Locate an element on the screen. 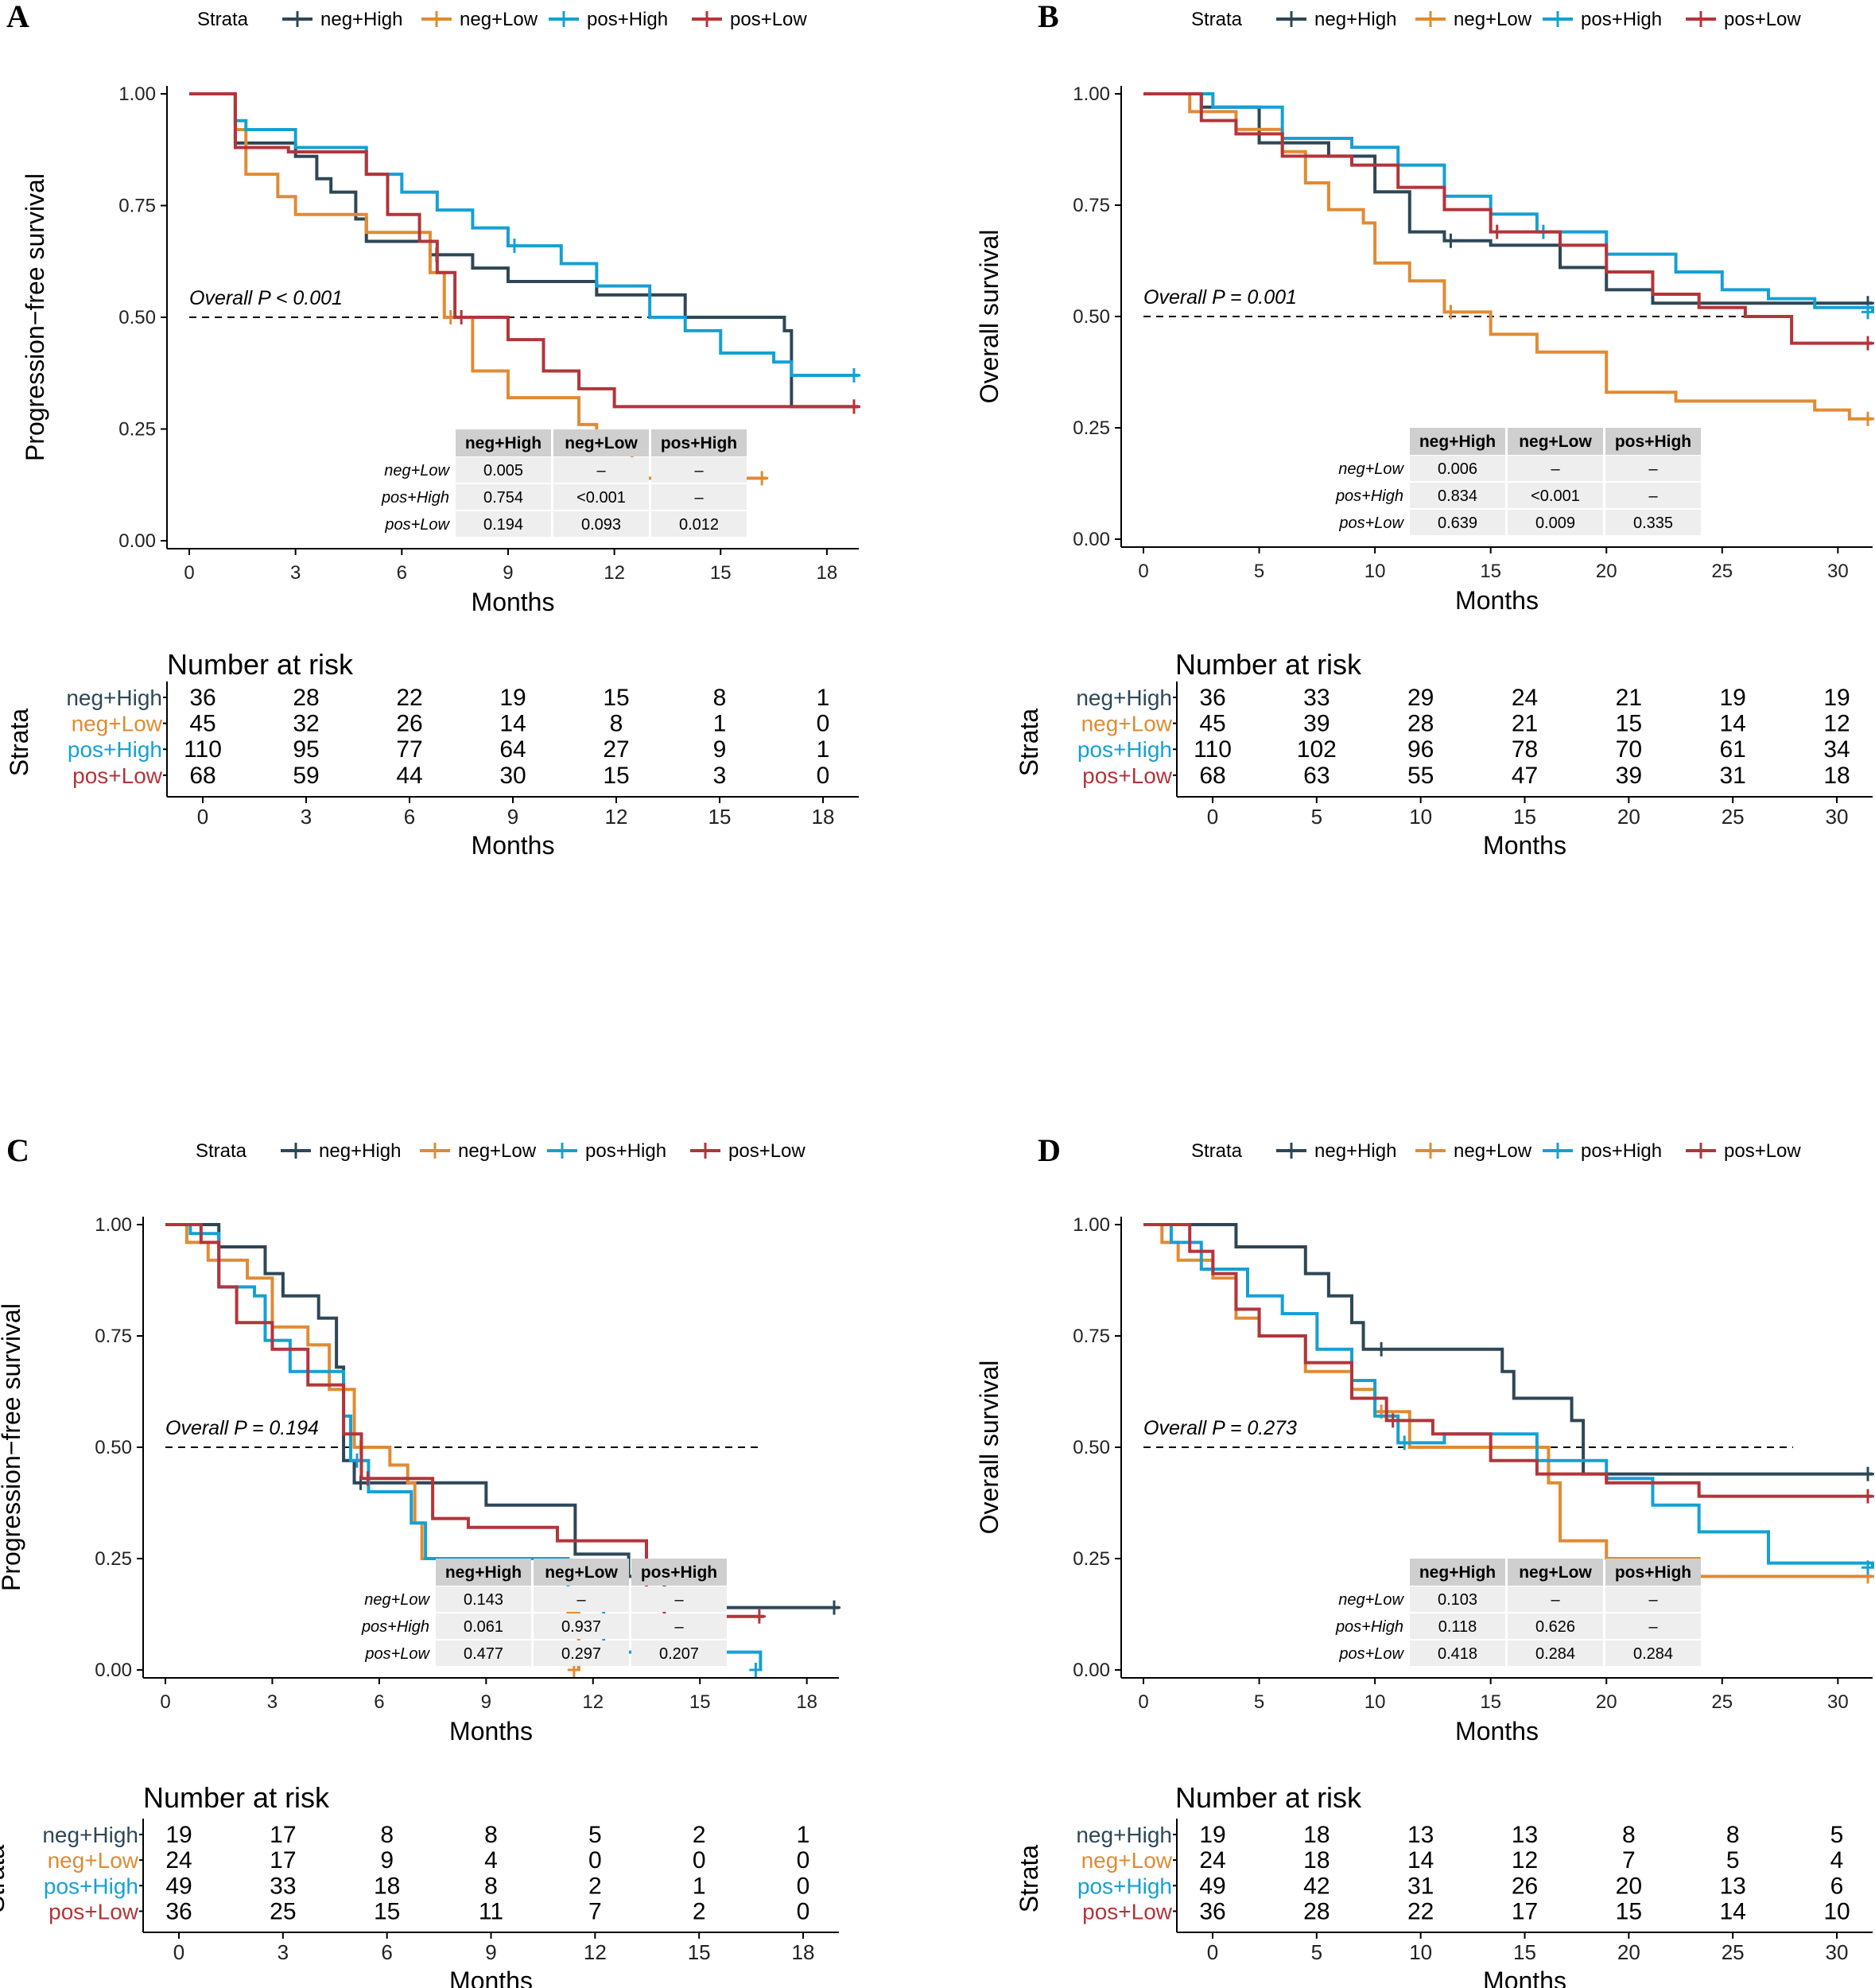 The height and width of the screenshot is (1988, 1875). risk-count: 15 is located at coordinates (616, 698).